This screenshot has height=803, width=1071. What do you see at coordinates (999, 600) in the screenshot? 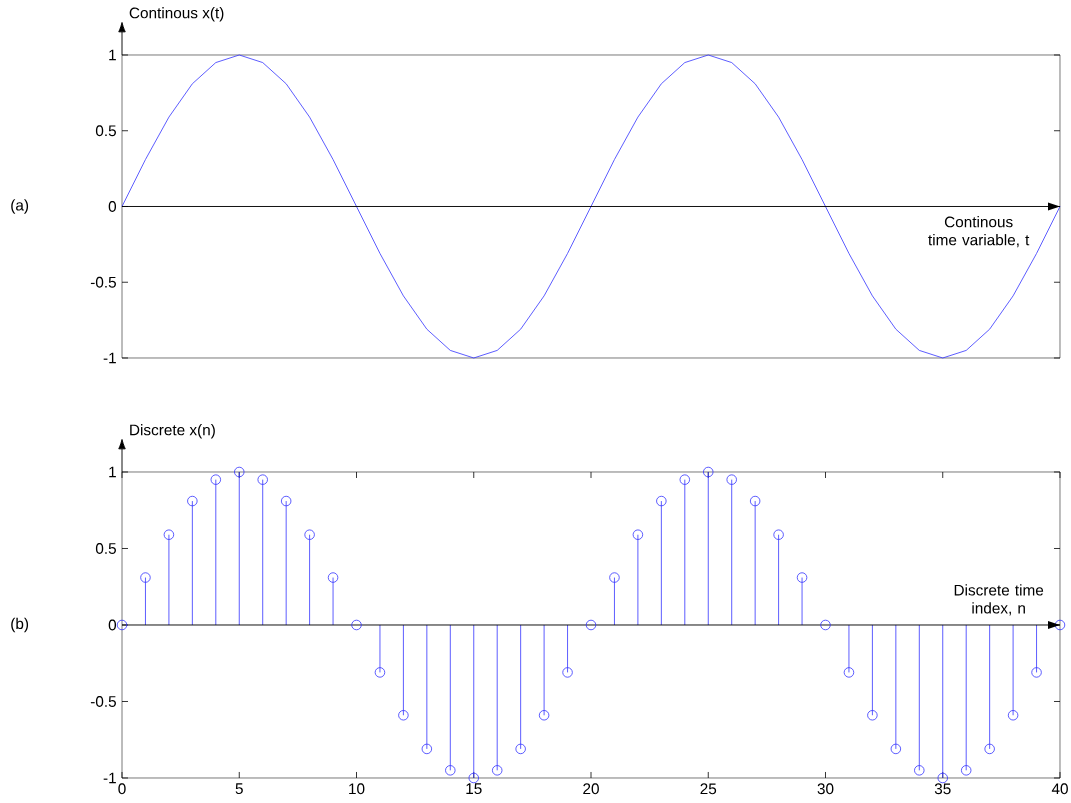
I see `x-axis-title: Discrete time index, n` at bounding box center [999, 600].